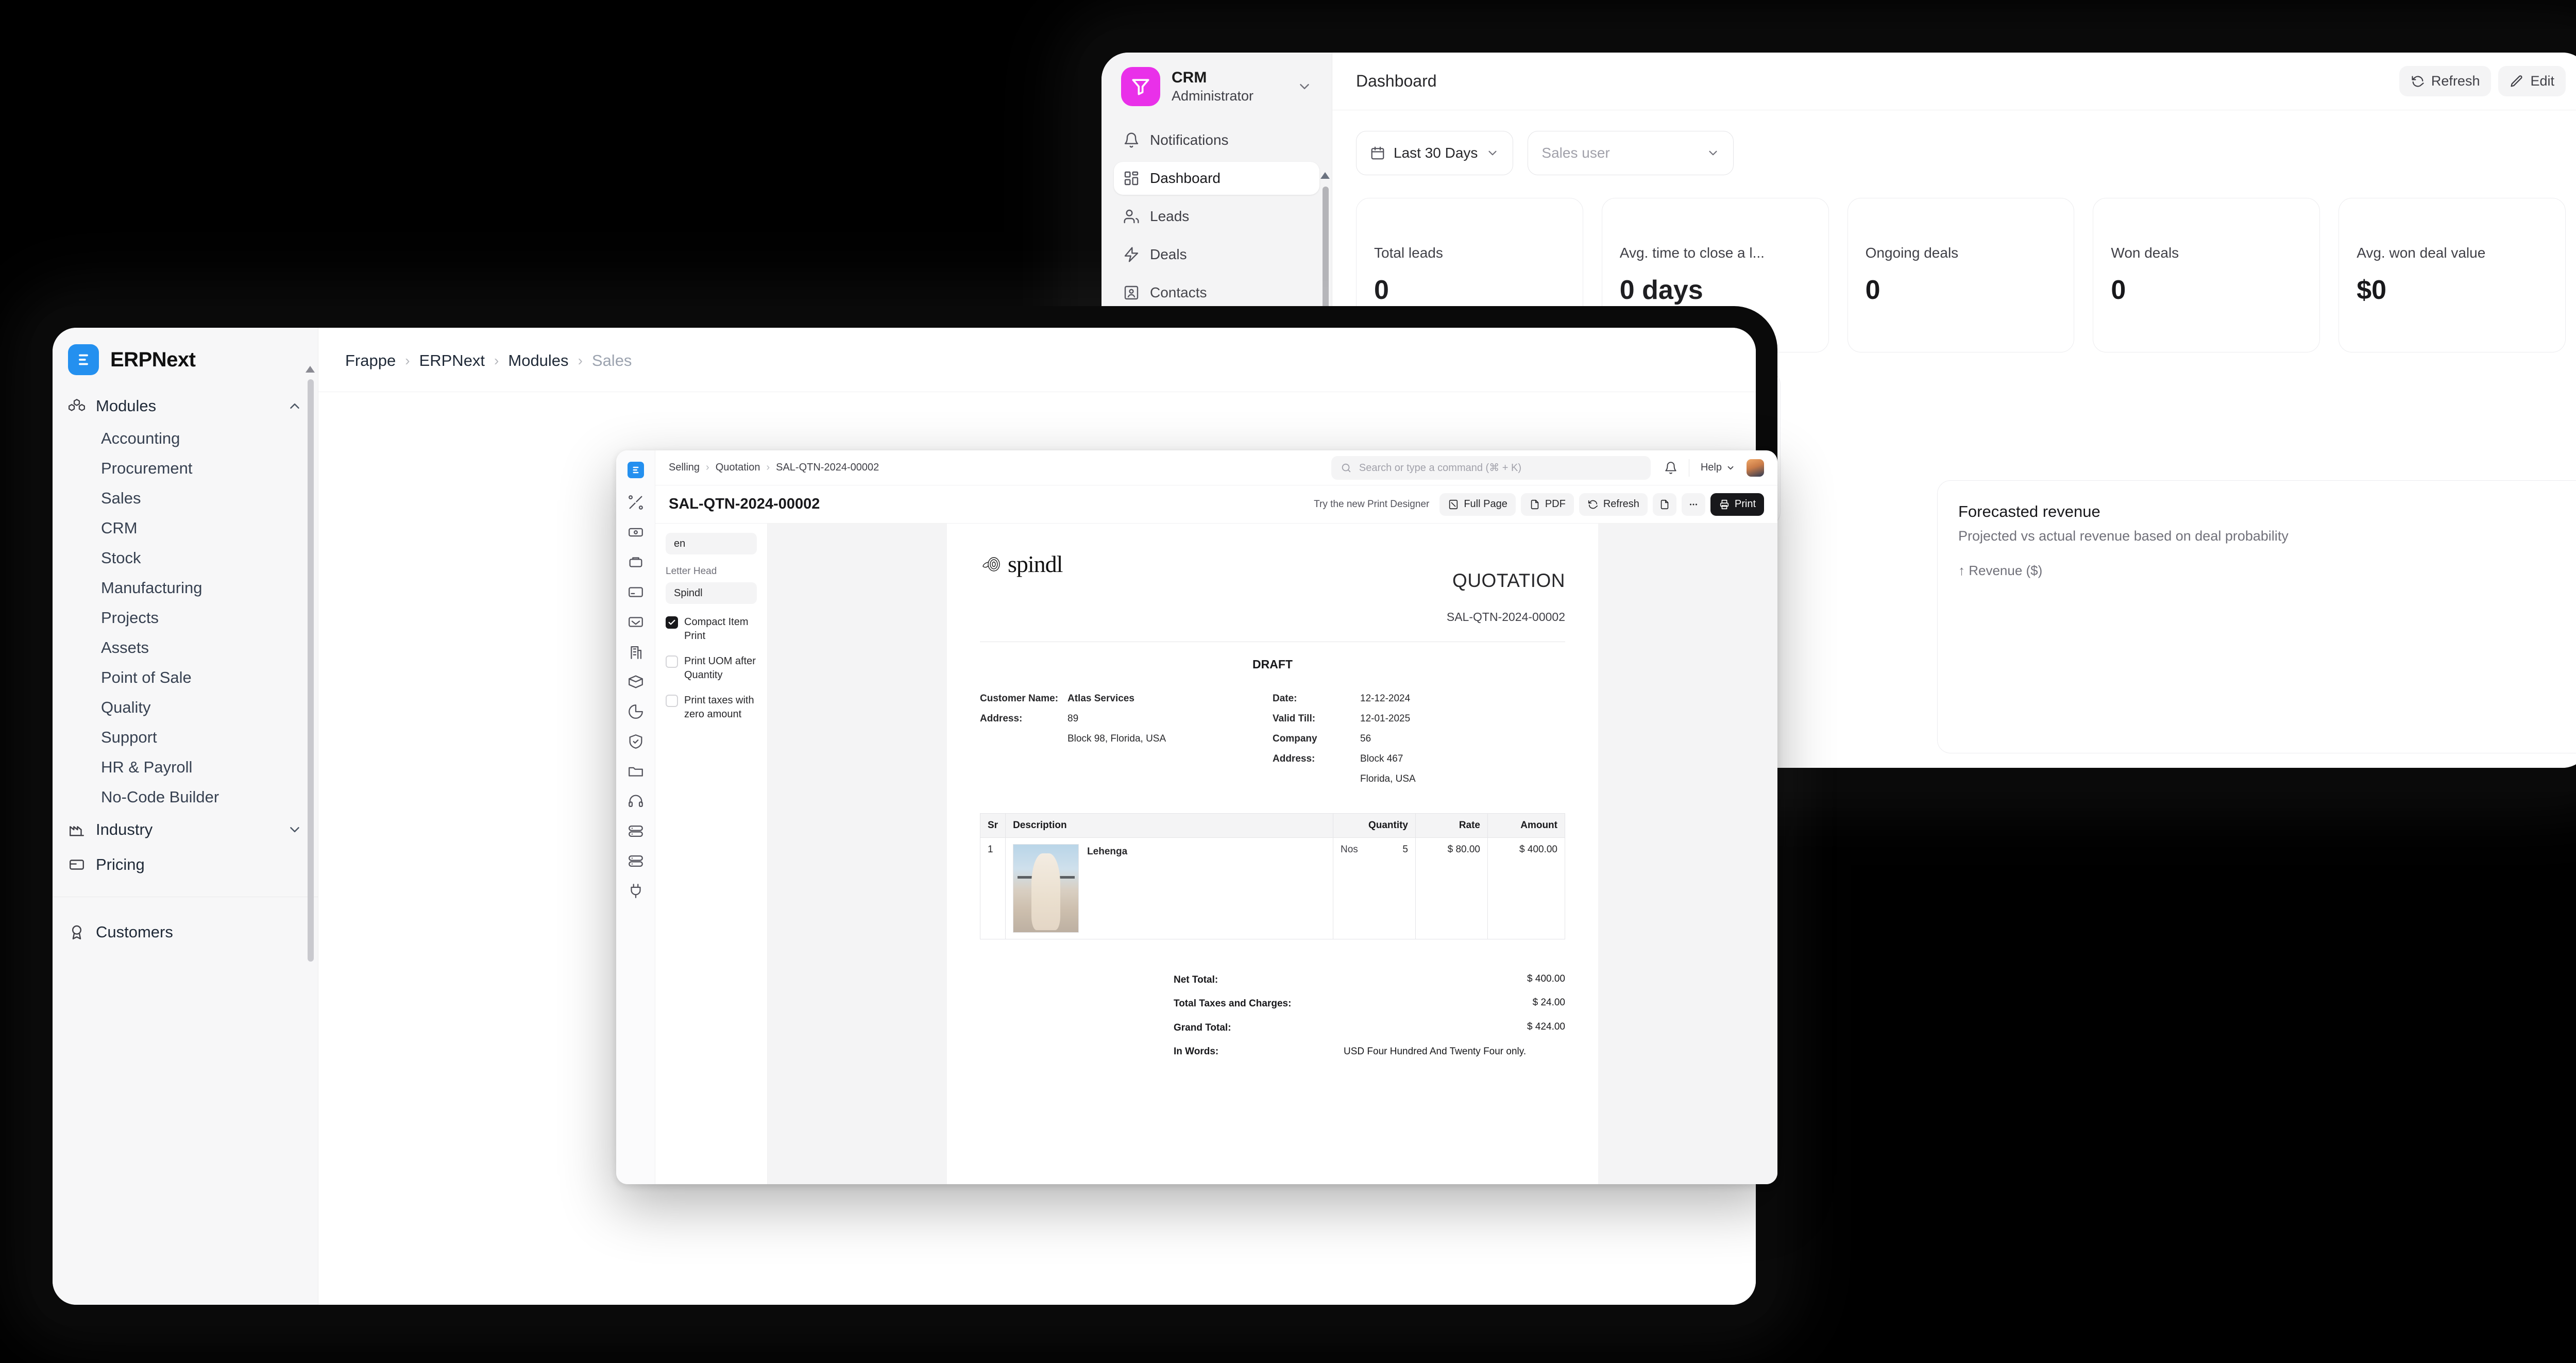 This screenshot has width=2576, height=1363. Describe the element at coordinates (129, 737) in the screenshot. I see `sidebar-item-support: Support` at that location.